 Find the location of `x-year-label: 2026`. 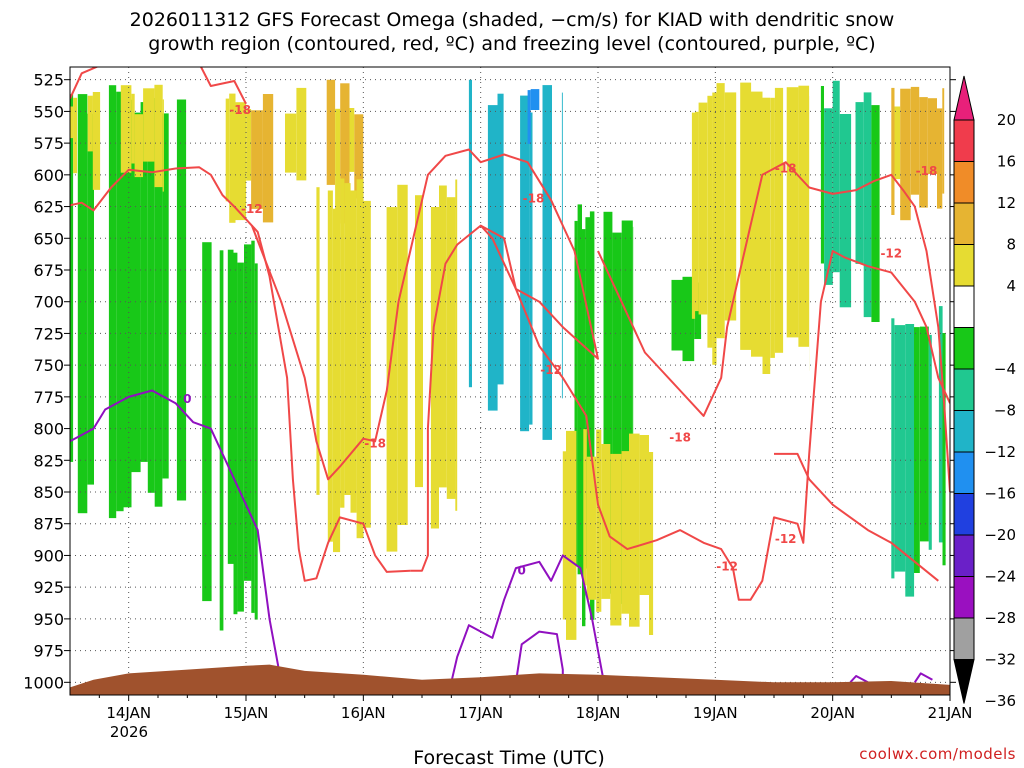

x-year-label: 2026 is located at coordinates (129, 732).